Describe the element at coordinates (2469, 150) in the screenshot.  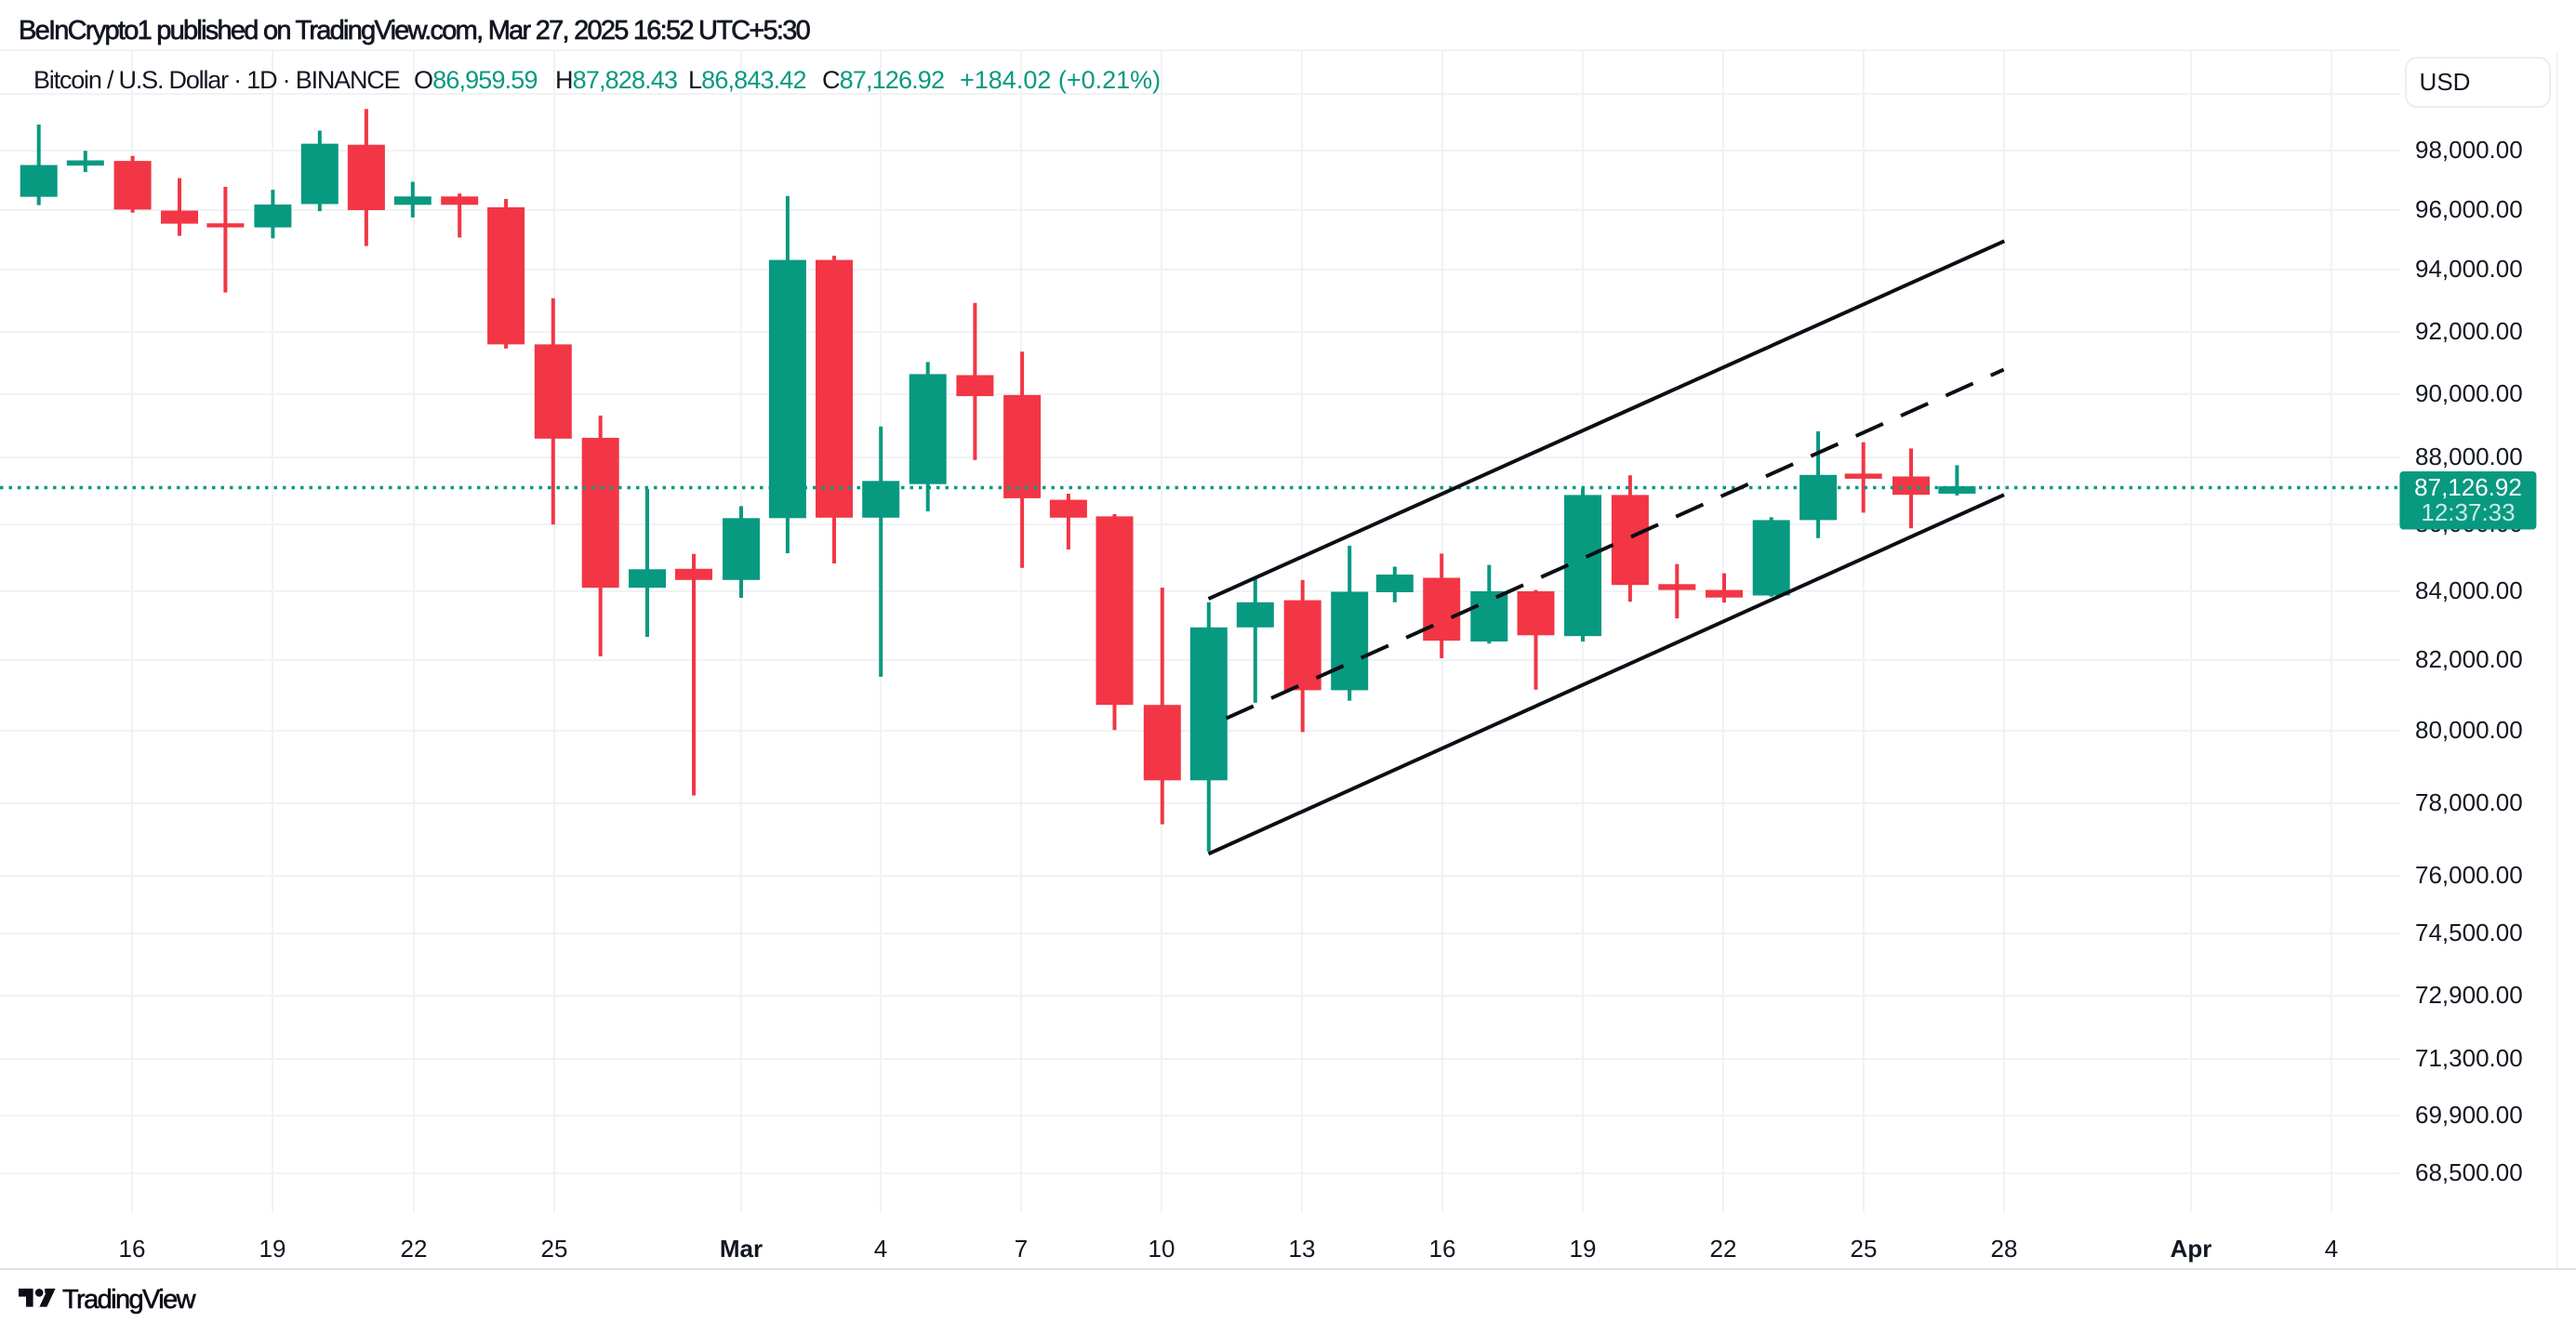
I see `svg-text: 98,000.00` at that location.